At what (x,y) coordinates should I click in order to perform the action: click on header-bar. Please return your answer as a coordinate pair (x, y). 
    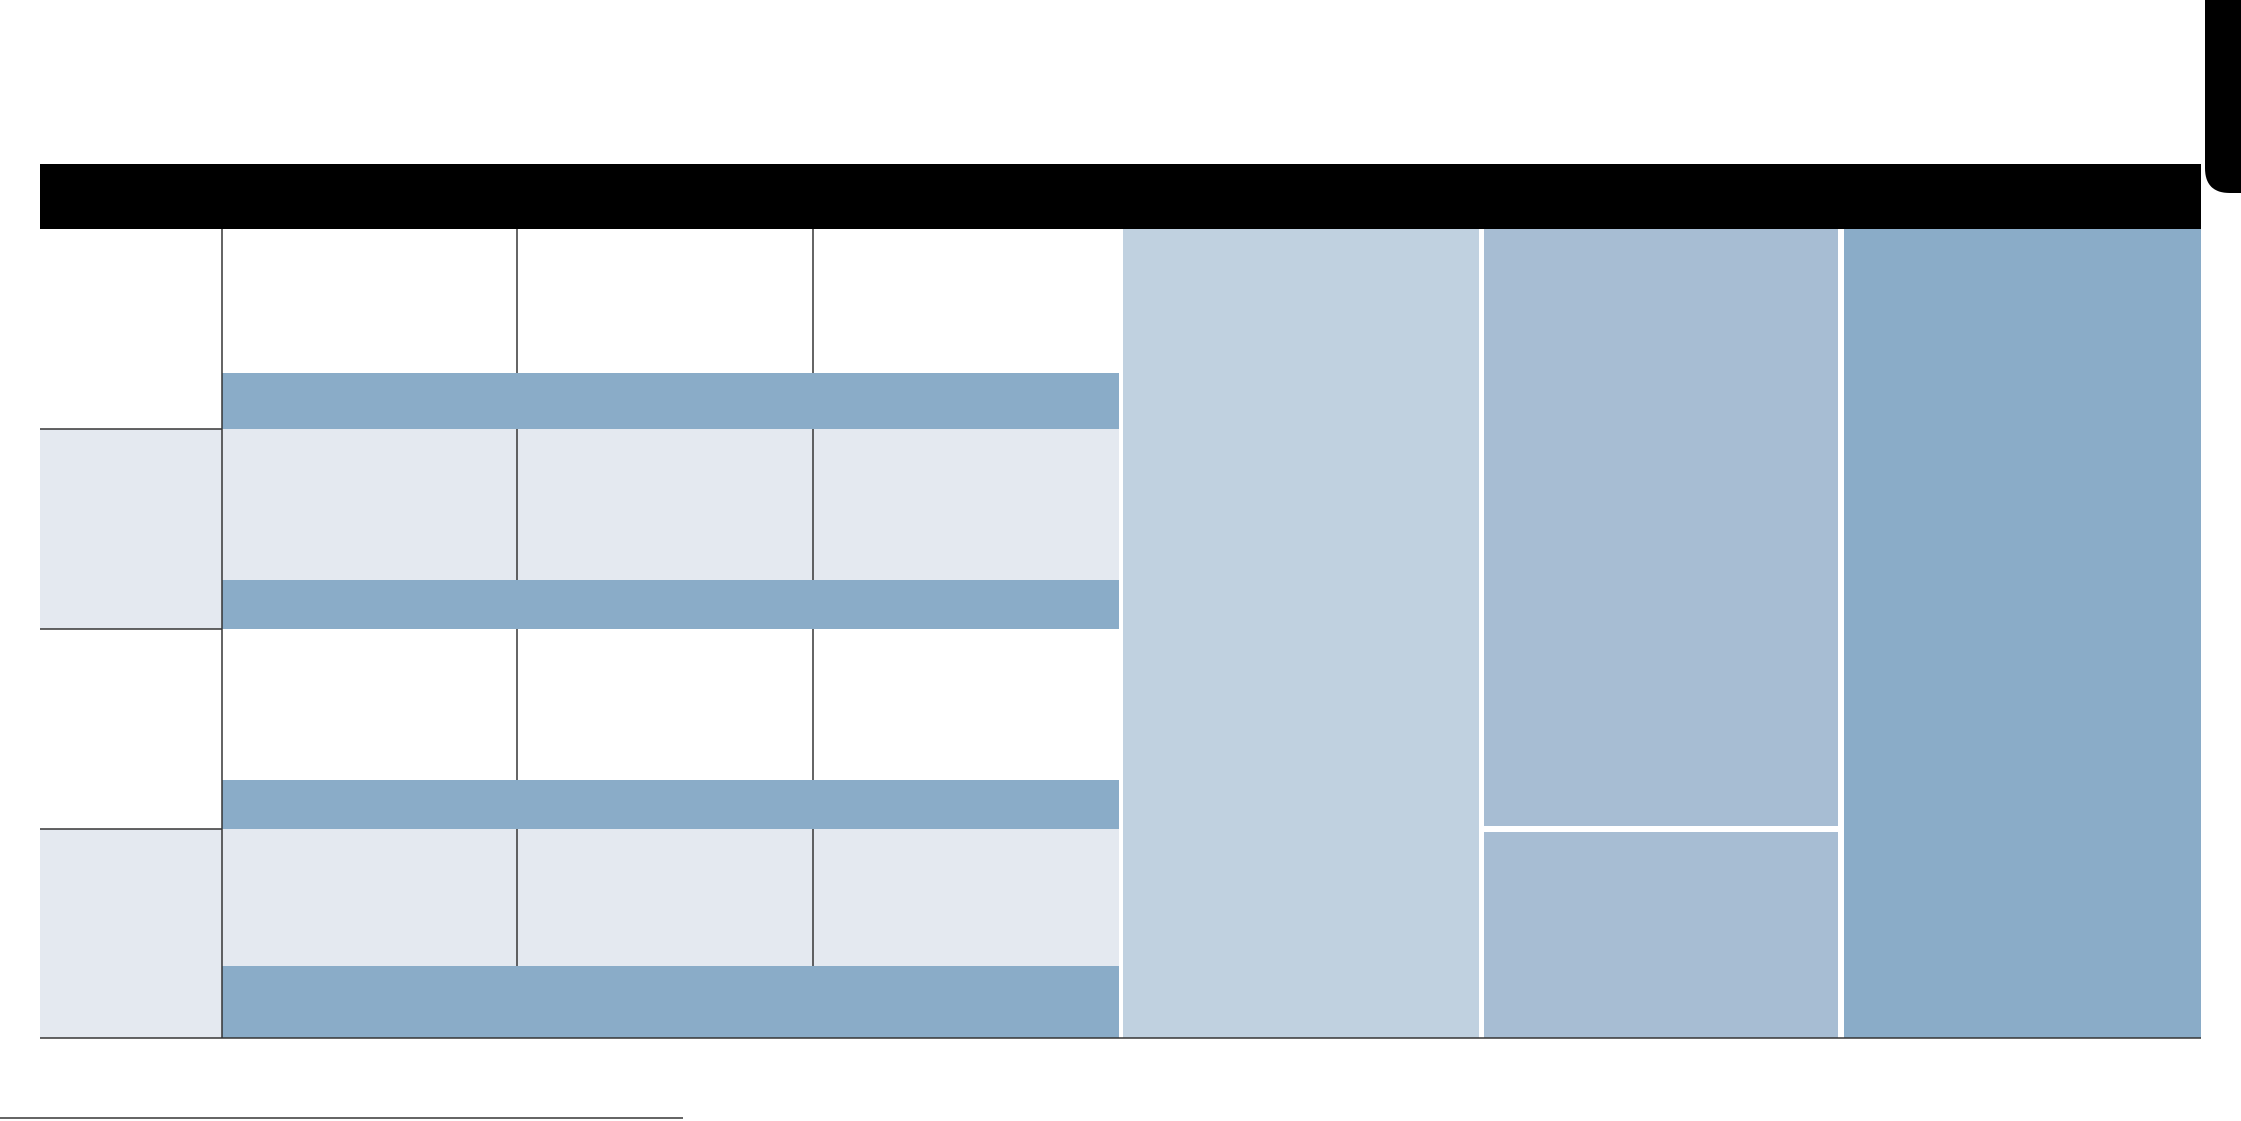
    Looking at the image, I should click on (1120, 196).